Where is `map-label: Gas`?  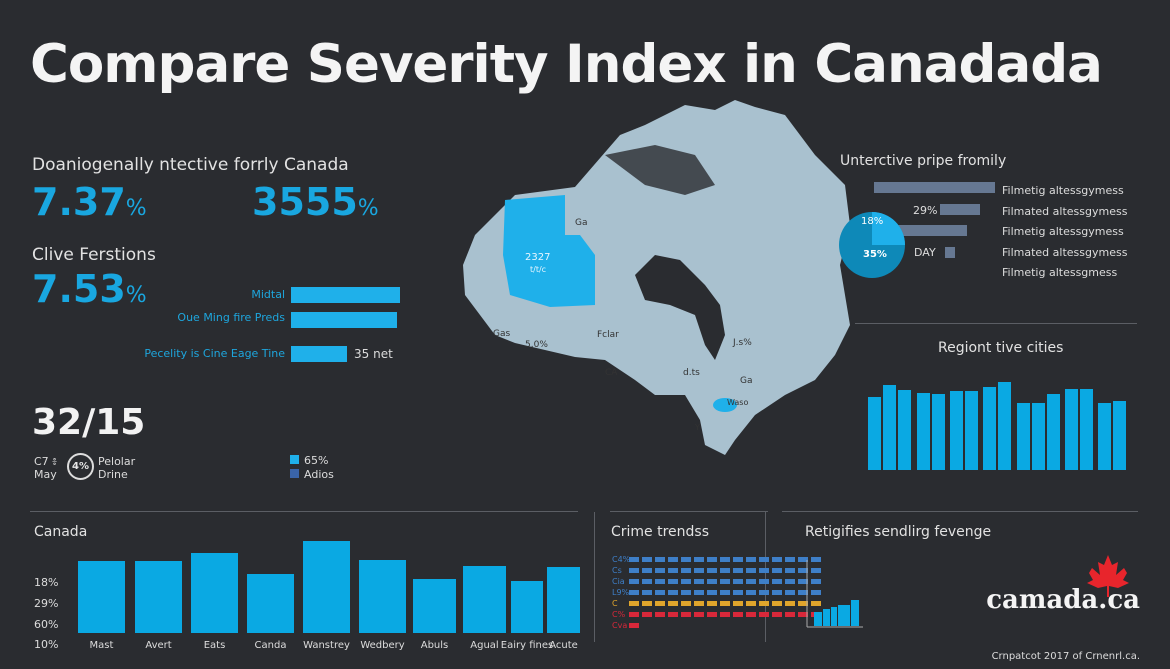 map-label: Gas is located at coordinates (501, 334).